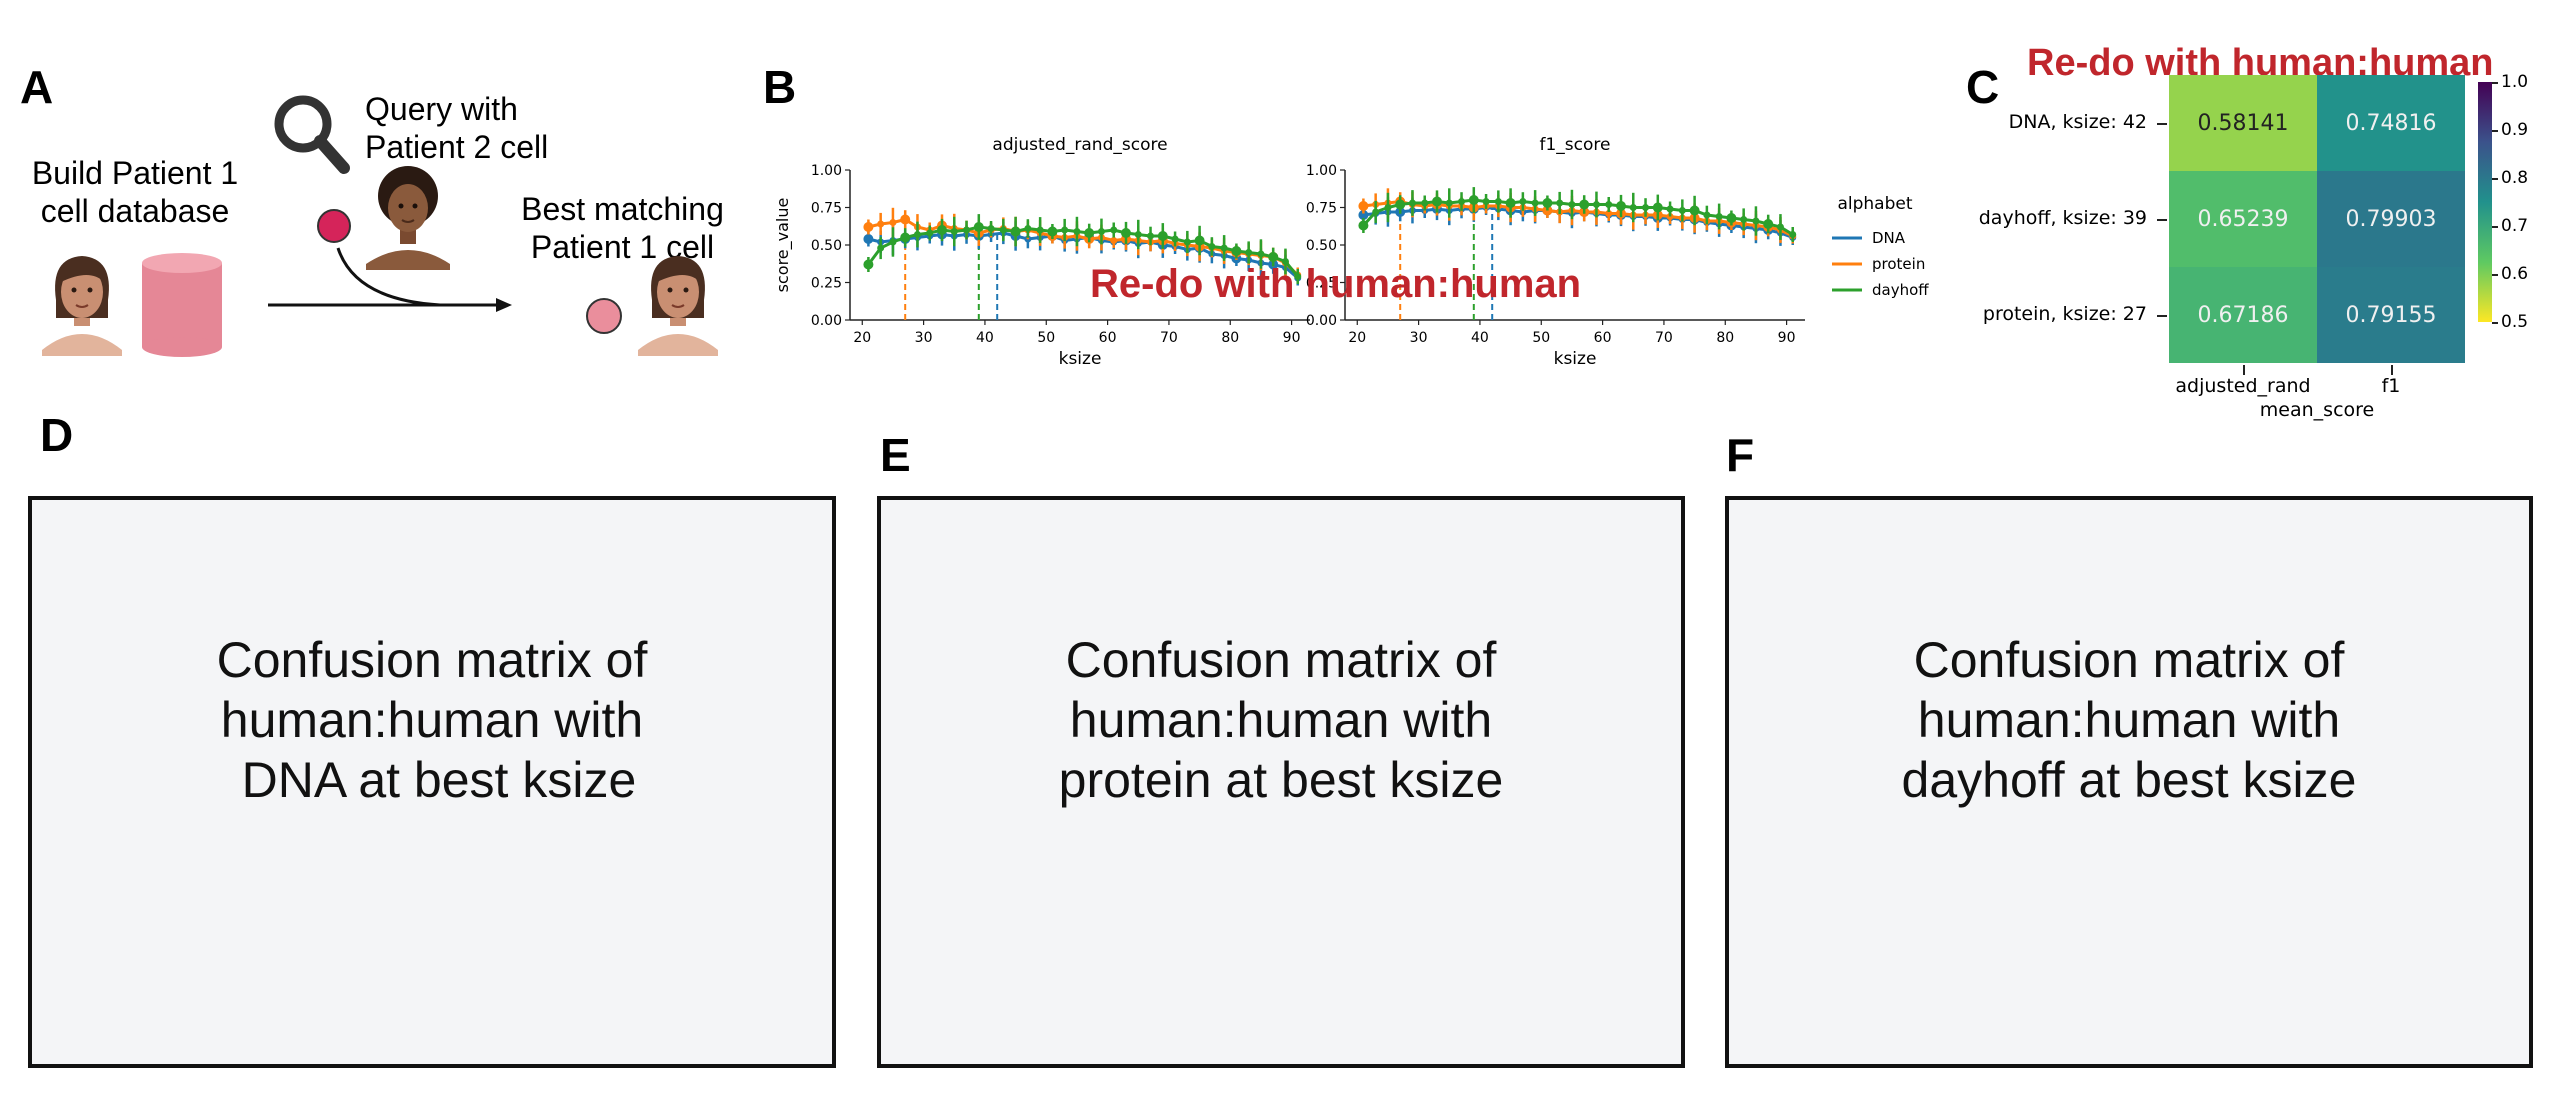  Describe the element at coordinates (2243, 219) in the screenshot. I see `heatmap-cell: 0.65239` at that location.